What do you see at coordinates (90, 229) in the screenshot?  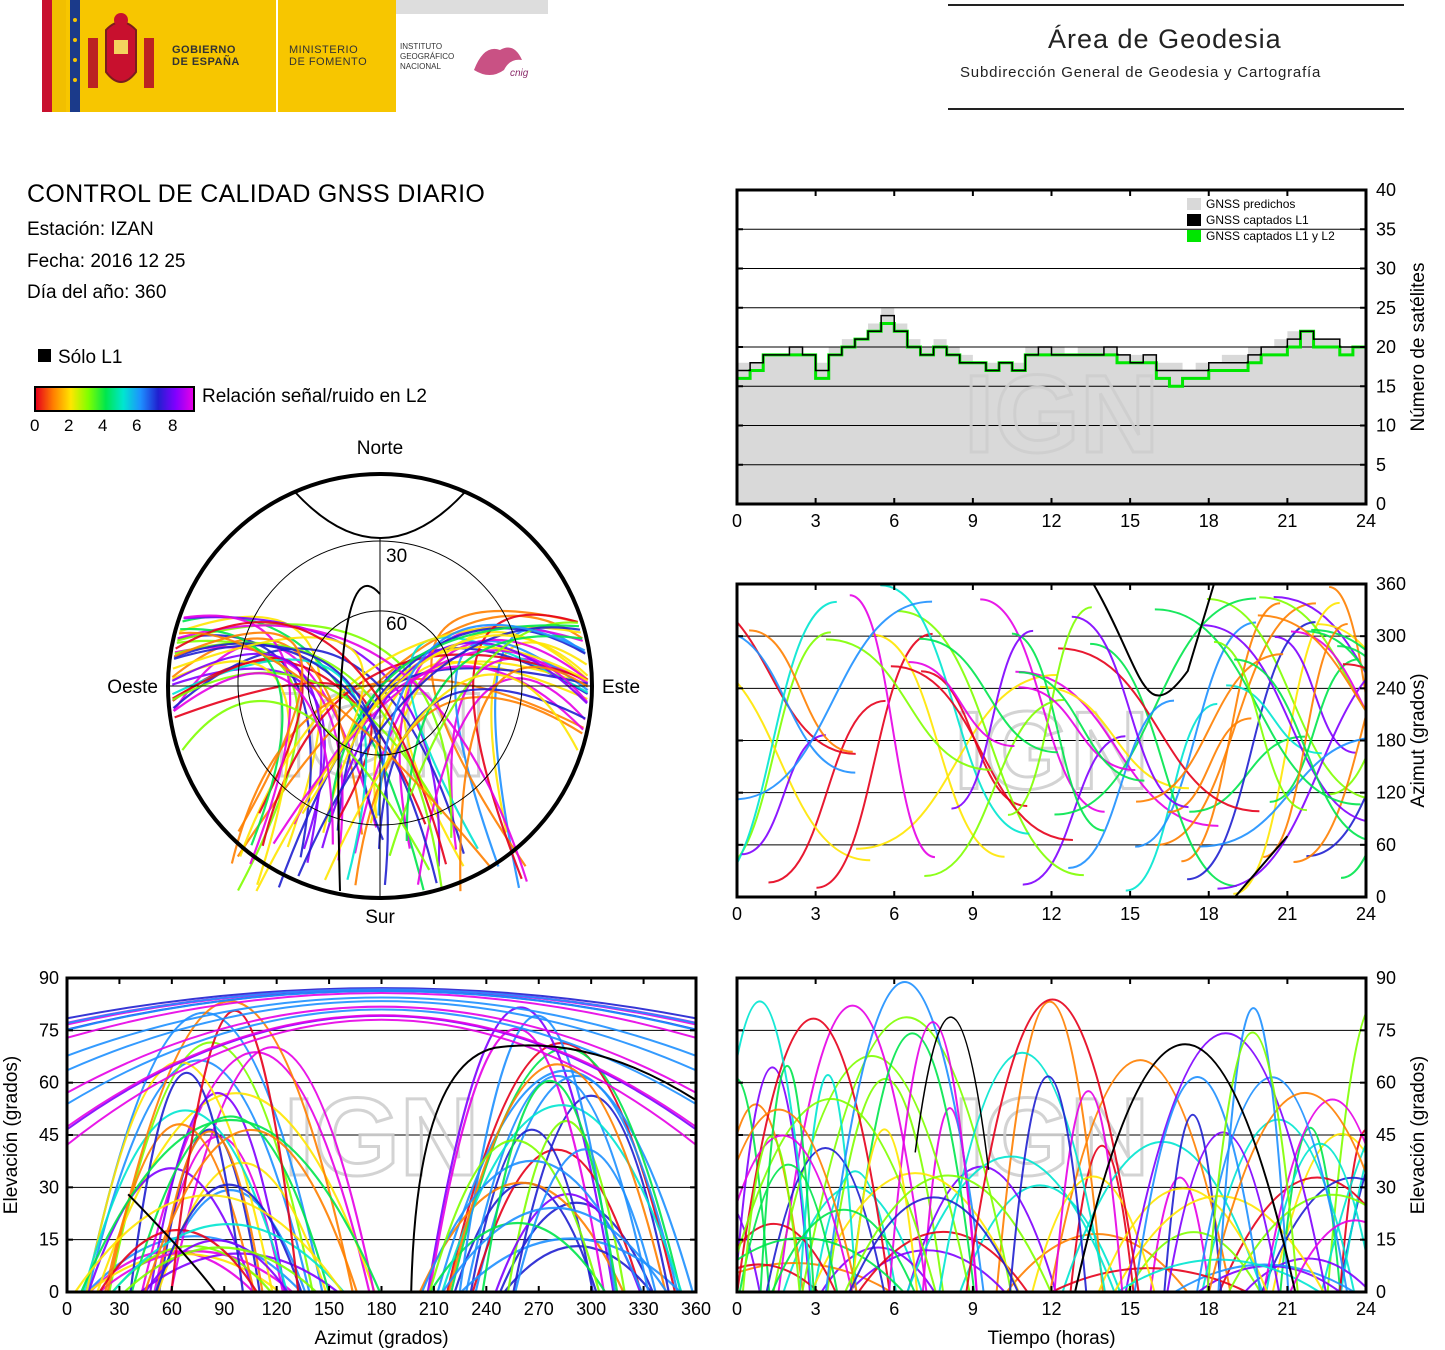 I see `station-label: Estación: IZAN` at bounding box center [90, 229].